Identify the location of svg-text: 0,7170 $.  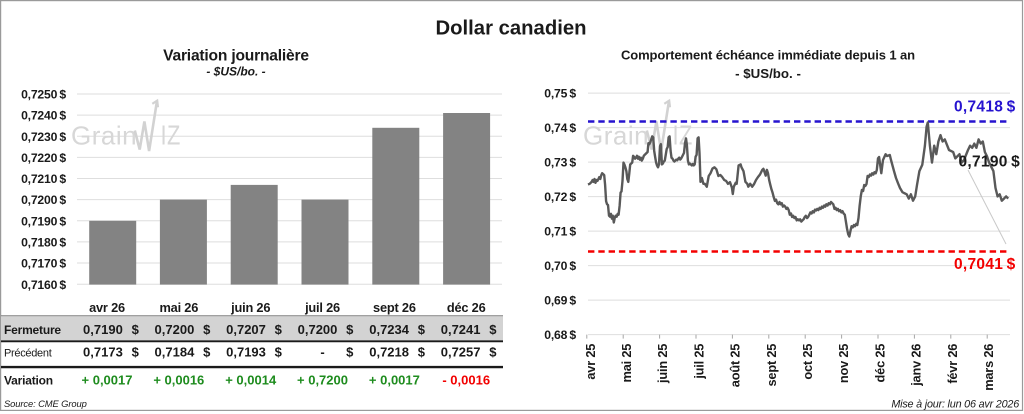
(43, 264).